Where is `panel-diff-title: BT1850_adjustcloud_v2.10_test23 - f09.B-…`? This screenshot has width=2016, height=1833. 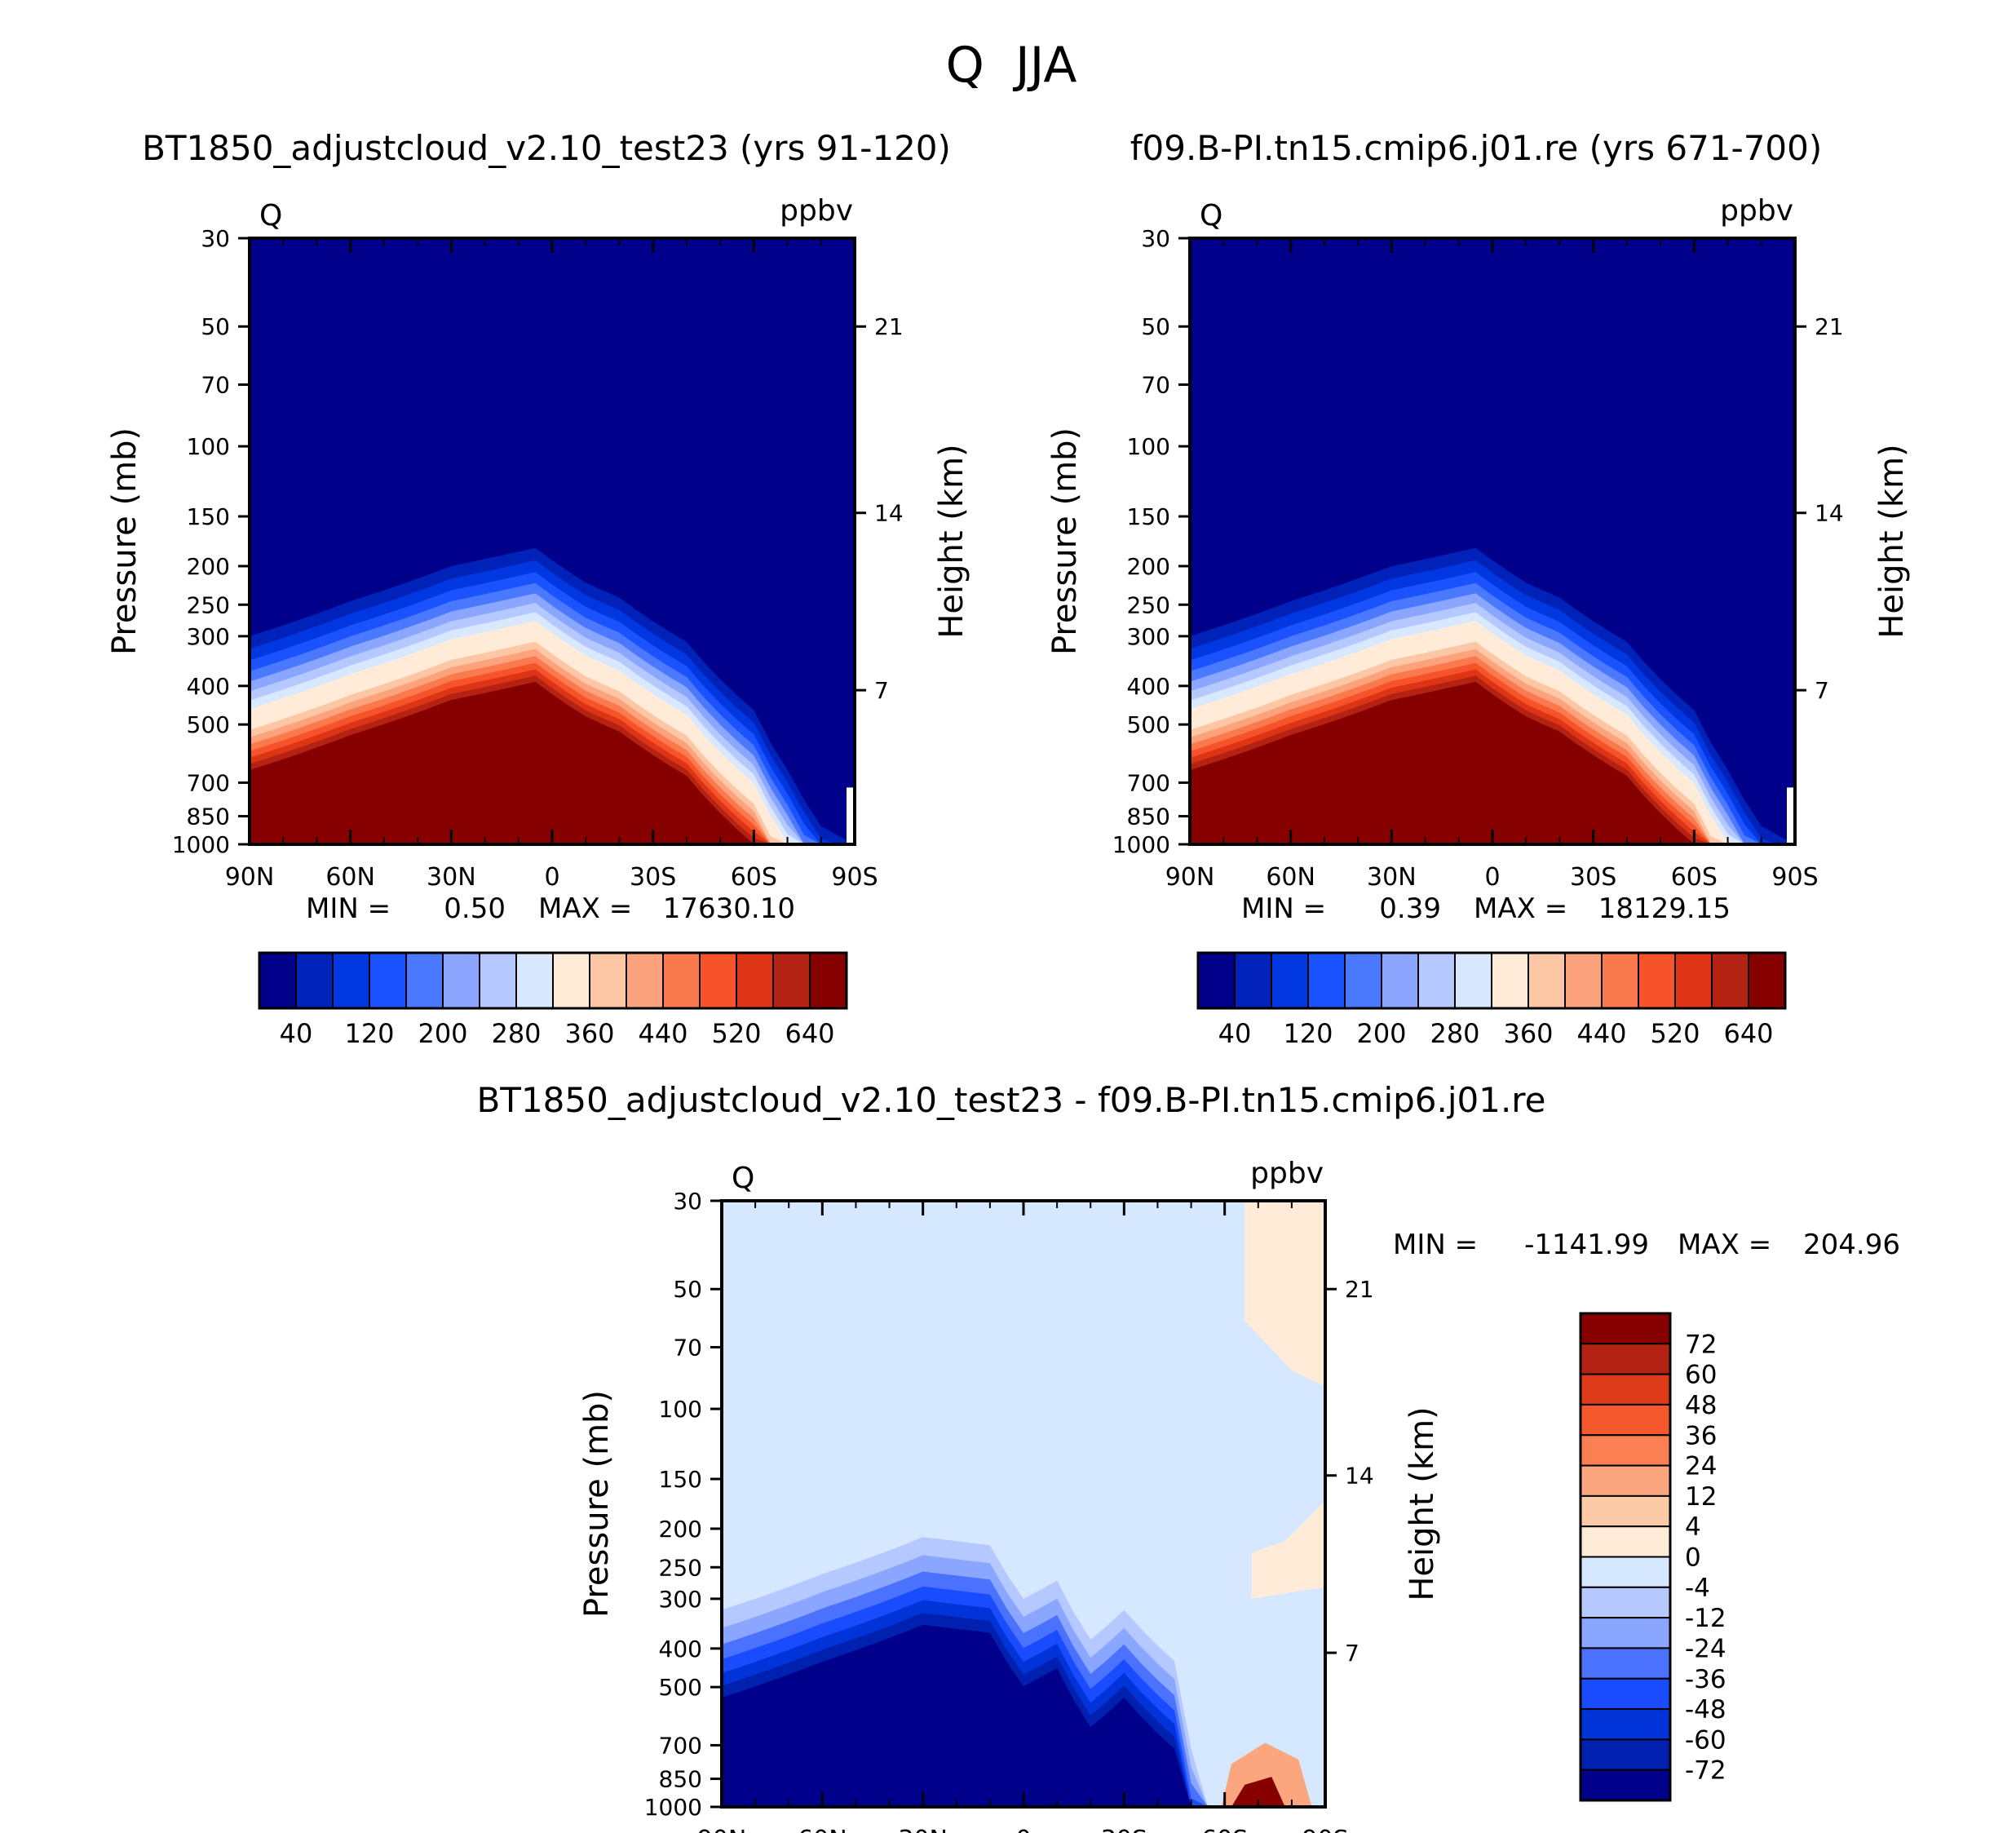
panel-diff-title: BT1850_adjustcloud_v2.10_test23 - f09.B-… is located at coordinates (1011, 1100).